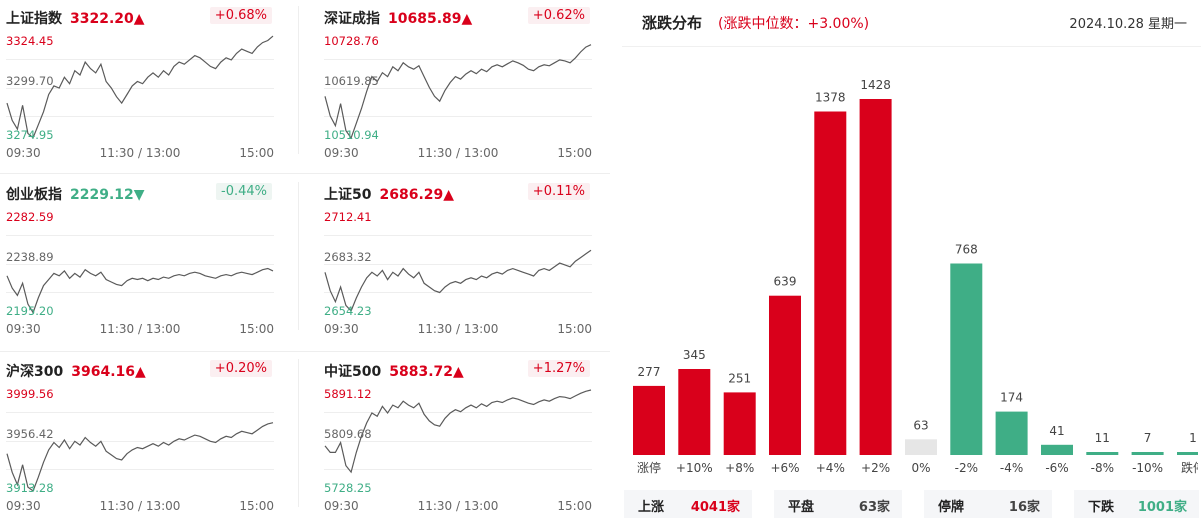 The height and width of the screenshot is (521, 1201). Describe the element at coordinates (784, 468) in the screenshot. I see `category-label: +6%` at that location.